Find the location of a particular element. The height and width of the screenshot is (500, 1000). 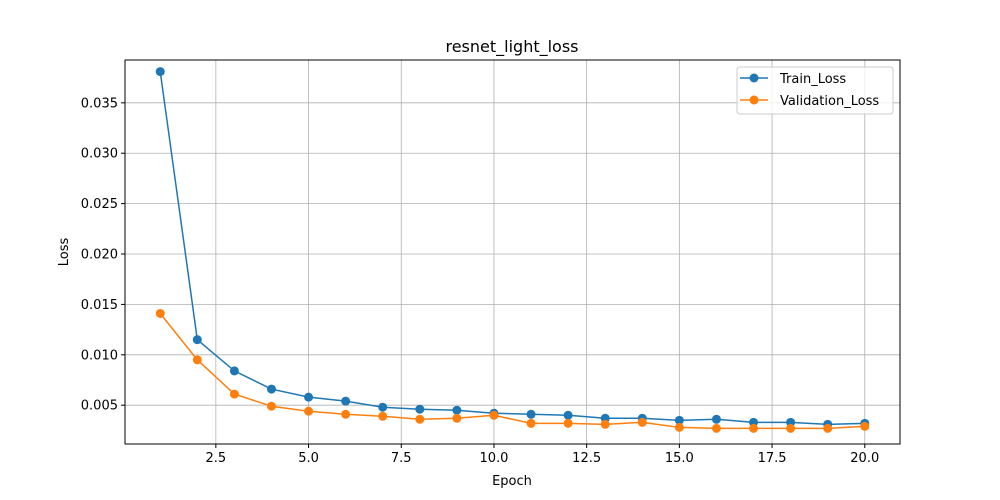

x-tick-label: 10.0 is located at coordinates (493, 458).